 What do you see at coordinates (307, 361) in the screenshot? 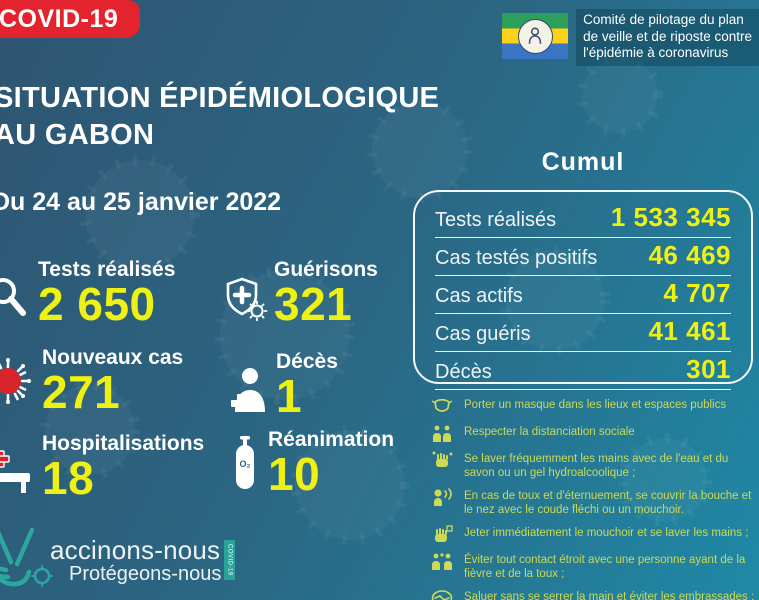
I see `stat-label: Décès` at bounding box center [307, 361].